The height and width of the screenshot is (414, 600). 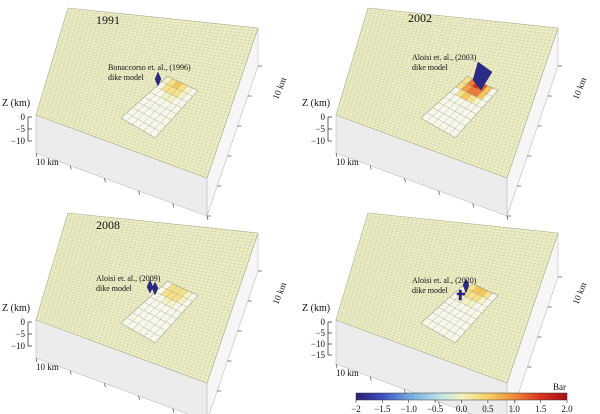 What do you see at coordinates (567, 409) in the screenshot?
I see `colorbar-tick-label: 2.0` at bounding box center [567, 409].